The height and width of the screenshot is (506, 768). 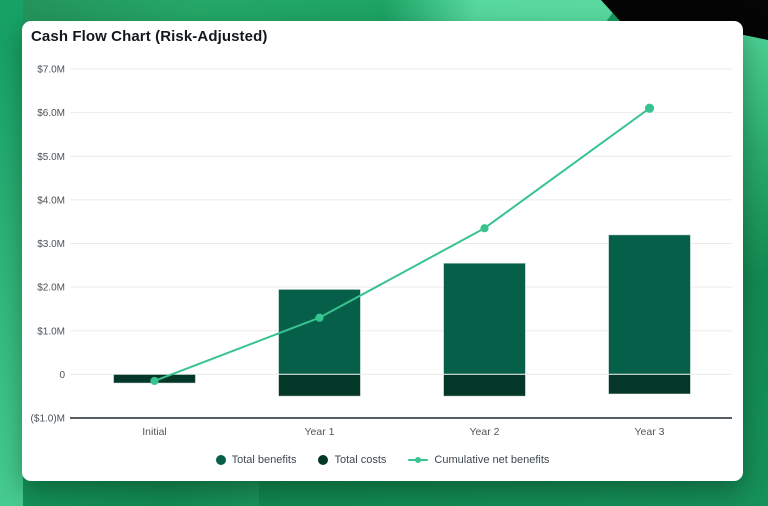 I want to click on total-benefits-swatch-icon, so click(x=220, y=460).